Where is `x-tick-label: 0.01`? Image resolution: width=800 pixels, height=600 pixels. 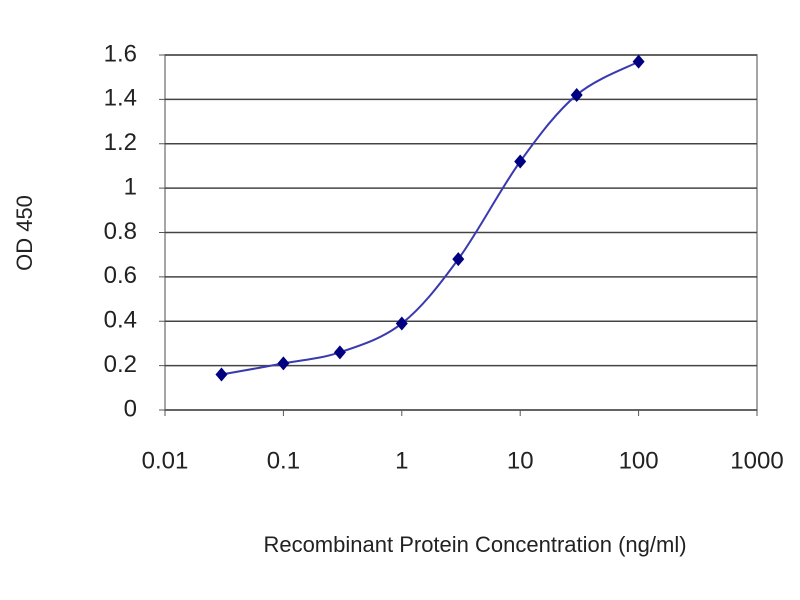
x-tick-label: 0.01 is located at coordinates (165, 460).